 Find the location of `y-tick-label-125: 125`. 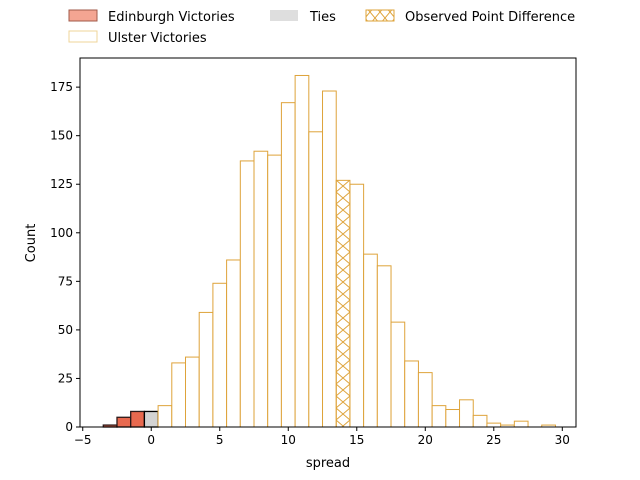

y-tick-label-125: 125 is located at coordinates (61, 184).